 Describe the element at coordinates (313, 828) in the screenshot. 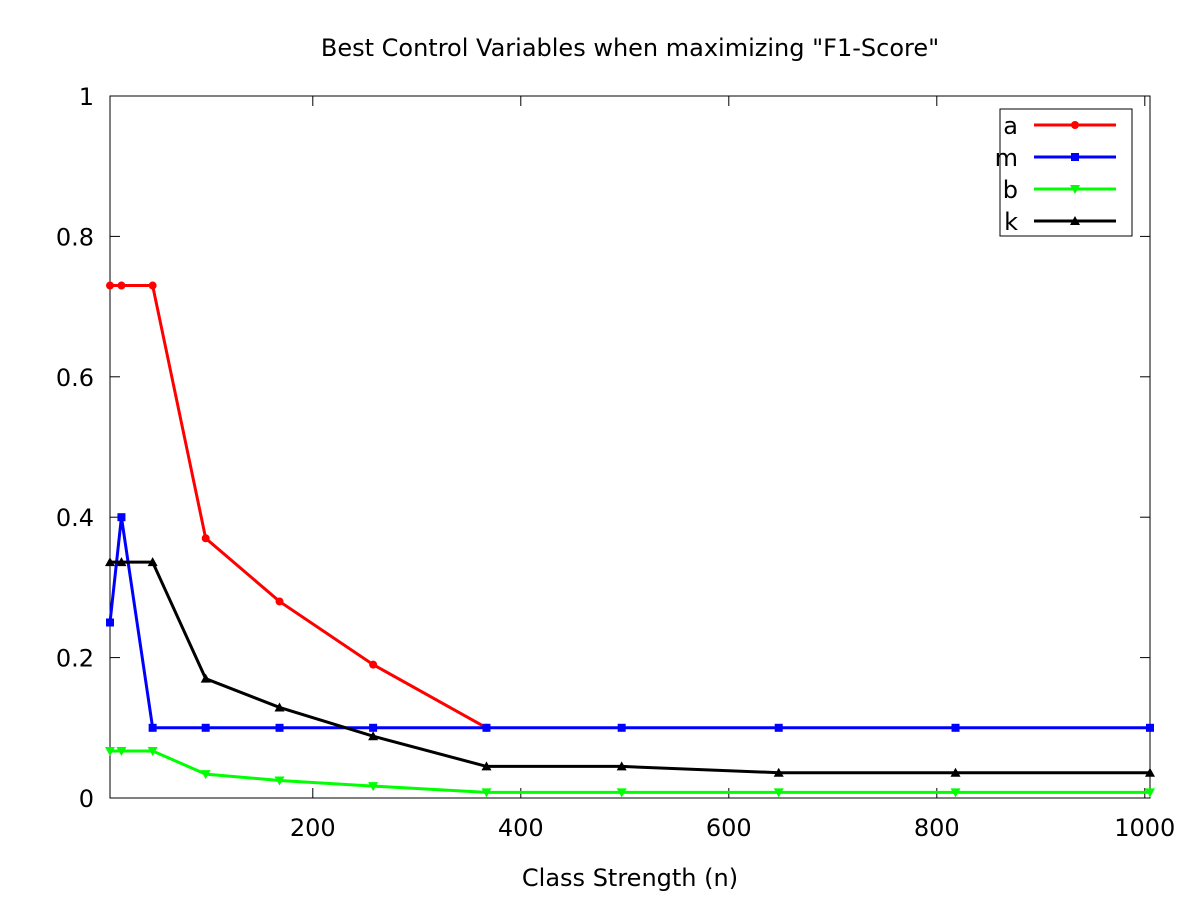

I see `x-tick-label: 200` at that location.